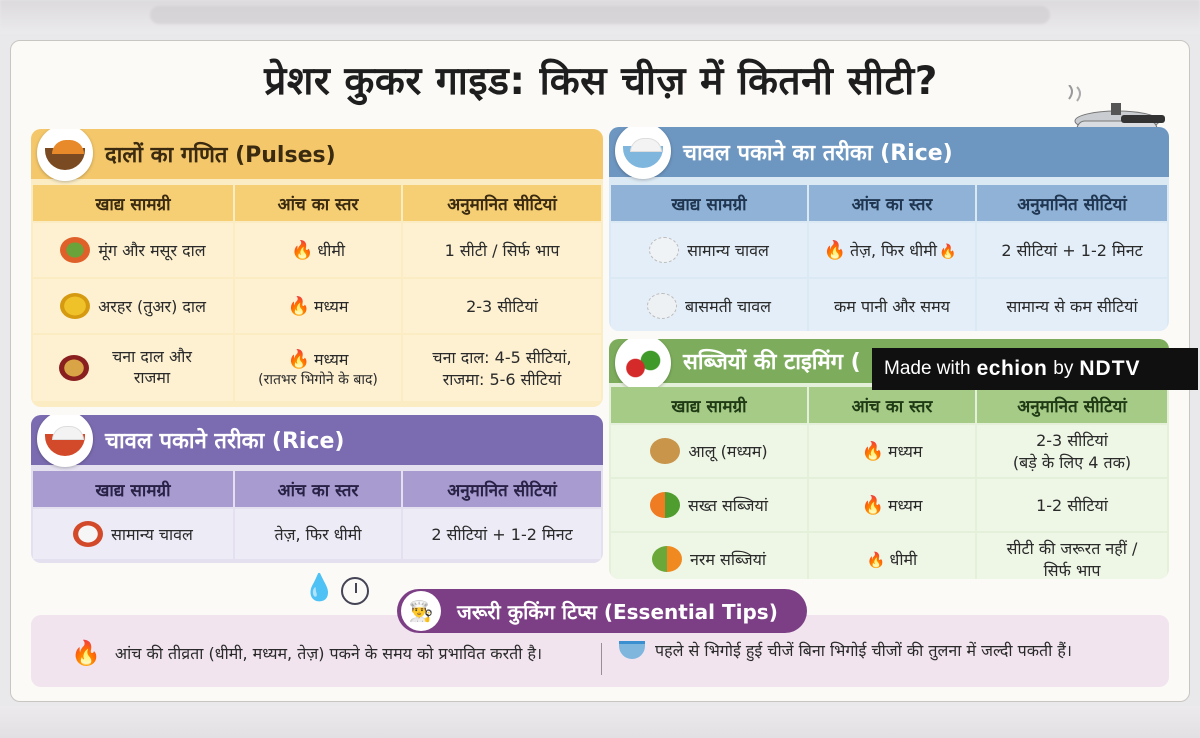  Describe the element at coordinates (502, 357) in the screenshot. I see `whistle-label: चना दाल: 4-5 सीटियां,` at that location.